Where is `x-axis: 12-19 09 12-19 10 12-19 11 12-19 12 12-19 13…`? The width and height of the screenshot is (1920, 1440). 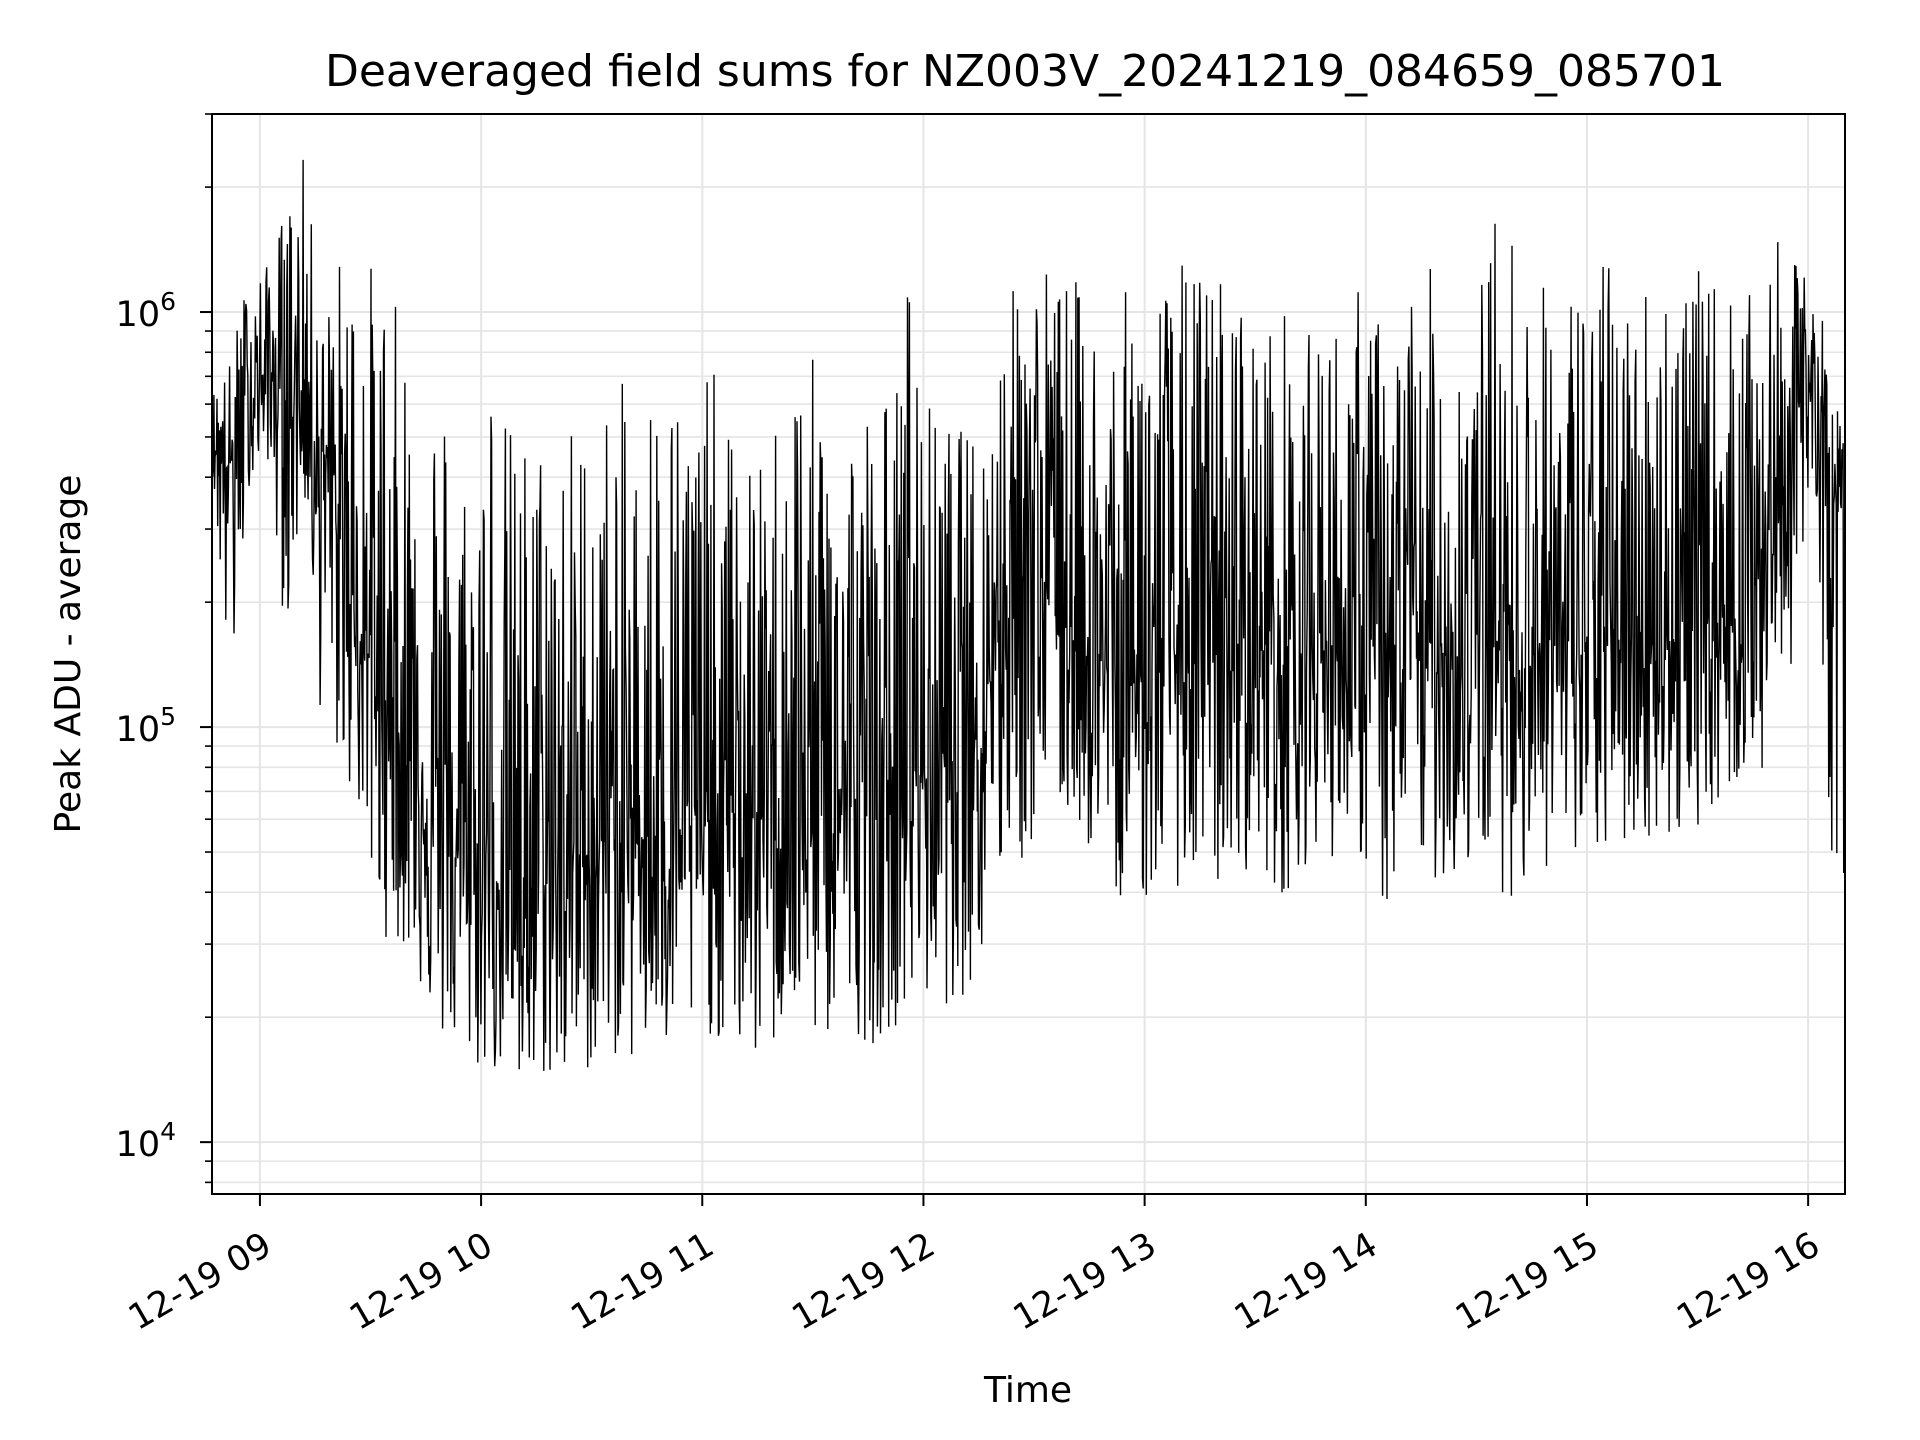 x-axis: 12-19 09 12-19 10 12-19 11 12-19 12 12-19 13… is located at coordinates (974, 1266).